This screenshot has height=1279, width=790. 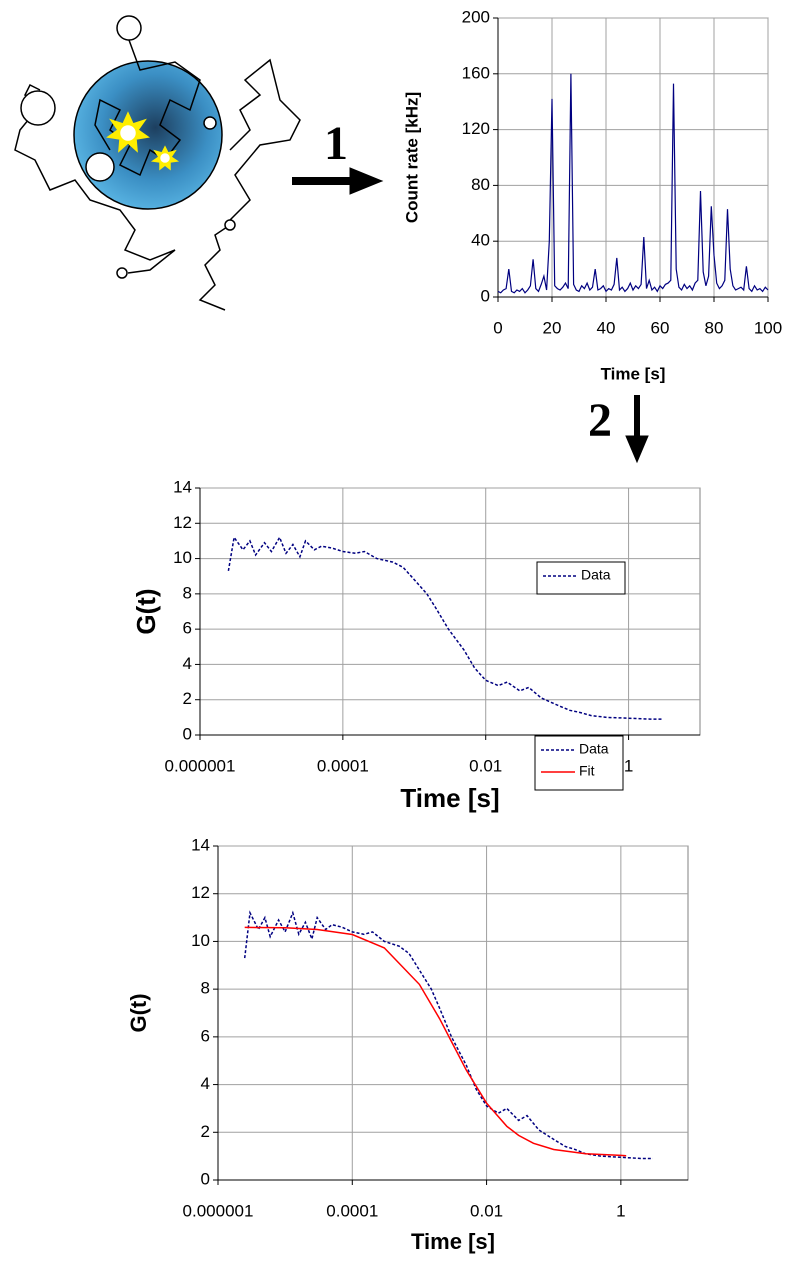 I want to click on step-label: 1, so click(x=336, y=143).